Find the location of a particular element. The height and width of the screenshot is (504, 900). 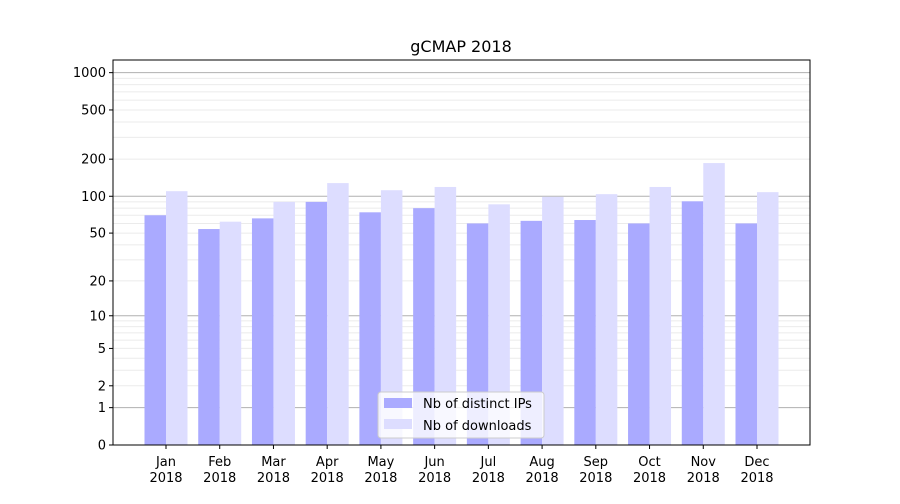

legend-box is located at coordinates (461, 415).